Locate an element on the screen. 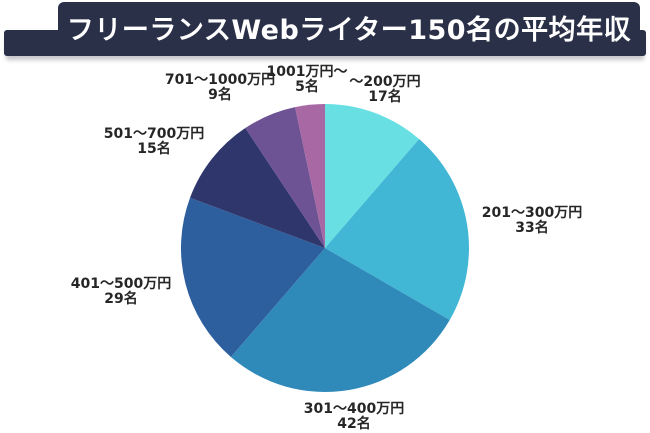 This screenshot has height=433, width=650. slice-range-label: 1001万円〜 is located at coordinates (307, 72).